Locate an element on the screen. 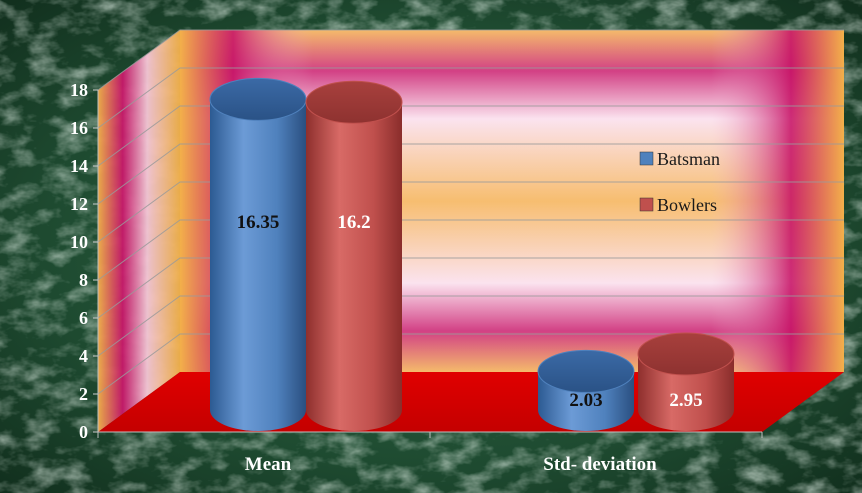 The image size is (862, 493). y-tick-label: 18 is located at coordinates (79, 90).